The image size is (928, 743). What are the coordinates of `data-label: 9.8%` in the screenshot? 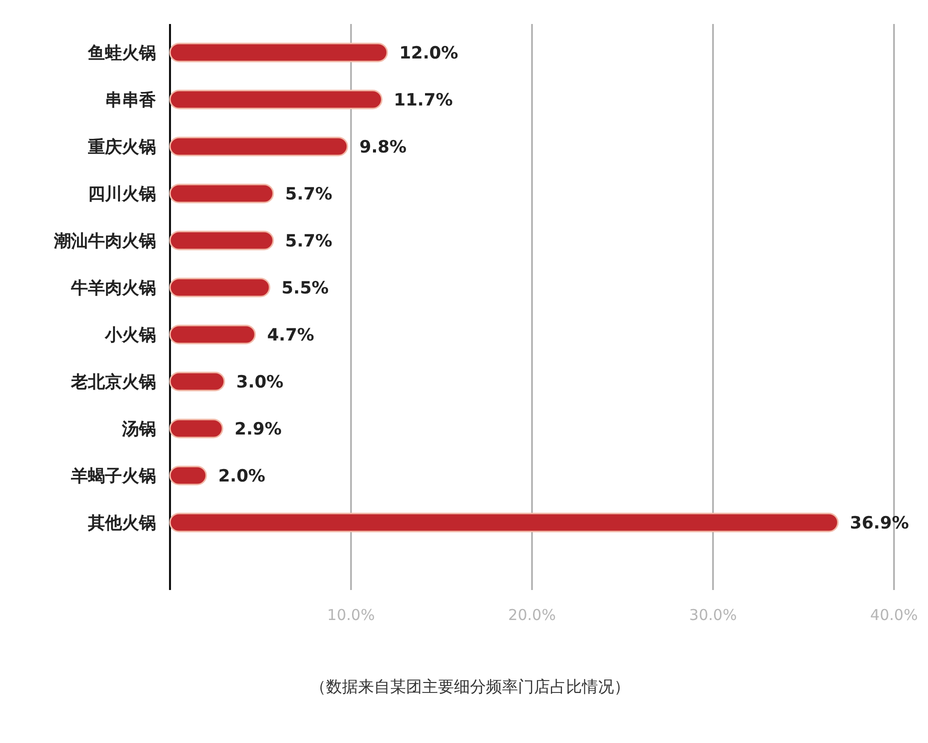 It's located at (383, 148).